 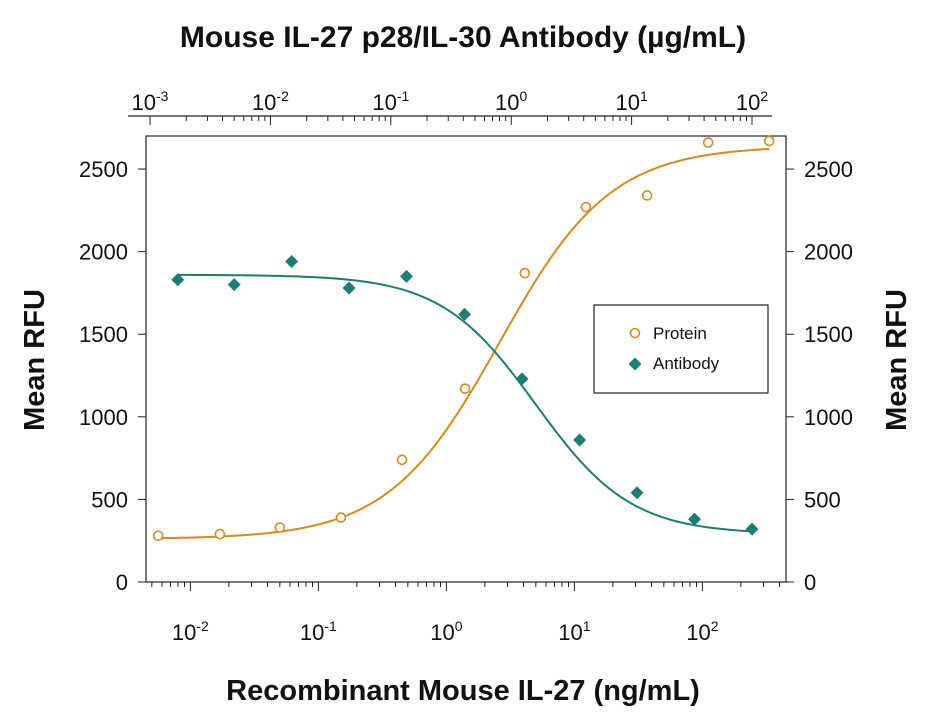 I want to click on chart-title: Mouse IL-27 p28/IL-30 Antibody (µg/mL), so click(x=463, y=37).